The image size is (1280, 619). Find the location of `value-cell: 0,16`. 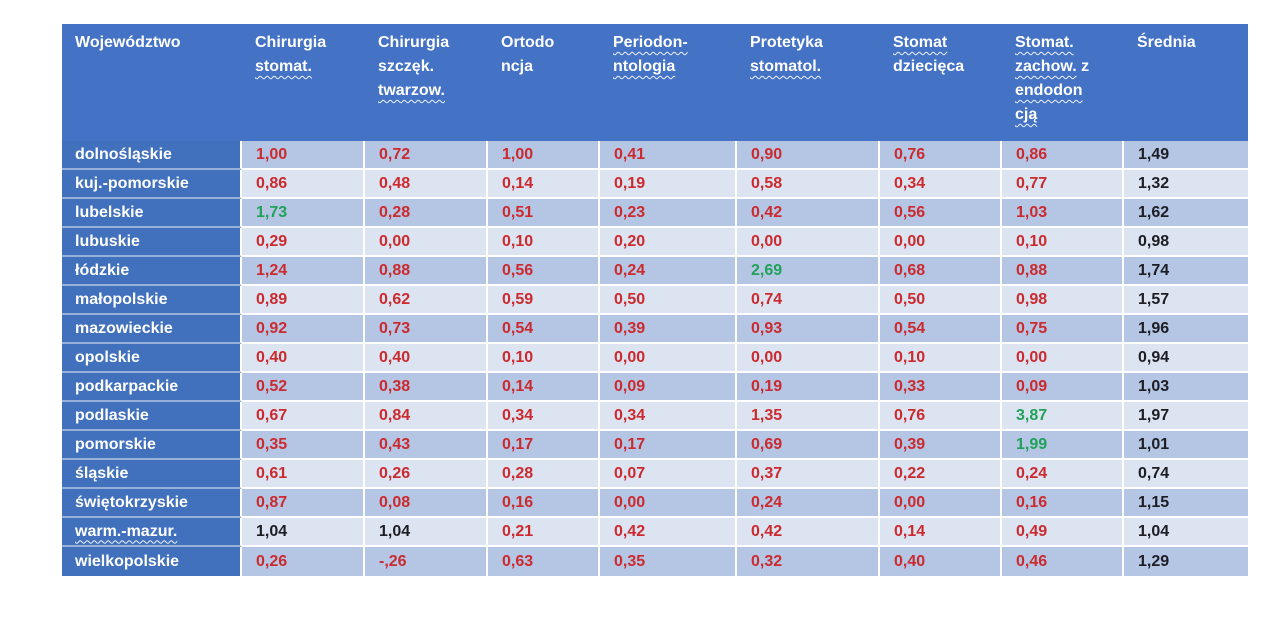

value-cell: 0,16 is located at coordinates (1063, 503).